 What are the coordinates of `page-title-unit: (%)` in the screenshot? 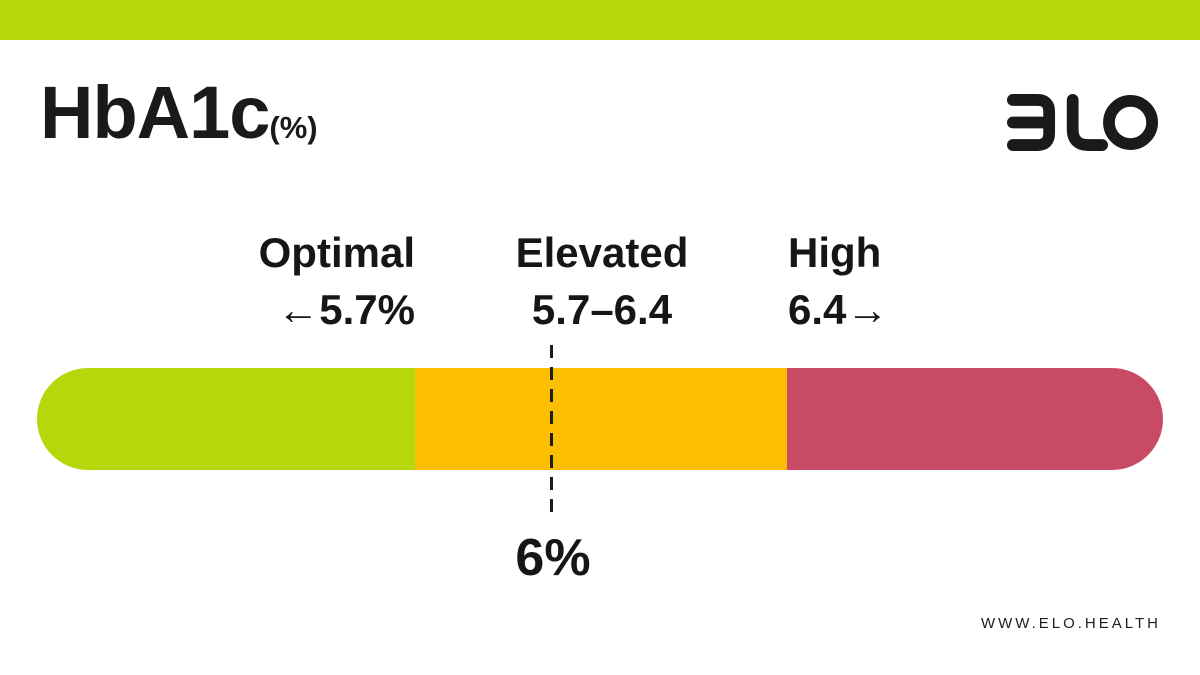 It's located at (293, 127).